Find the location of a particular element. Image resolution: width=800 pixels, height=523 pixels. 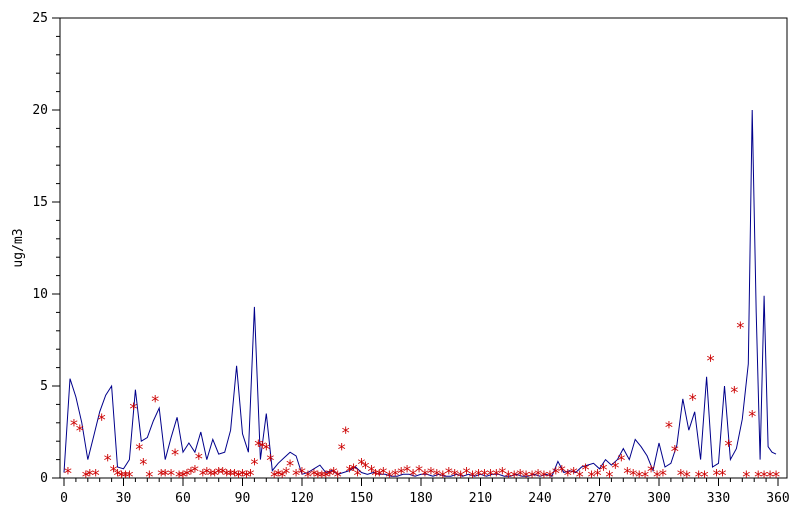

x-tick-label: 120 is located at coordinates (301, 498).